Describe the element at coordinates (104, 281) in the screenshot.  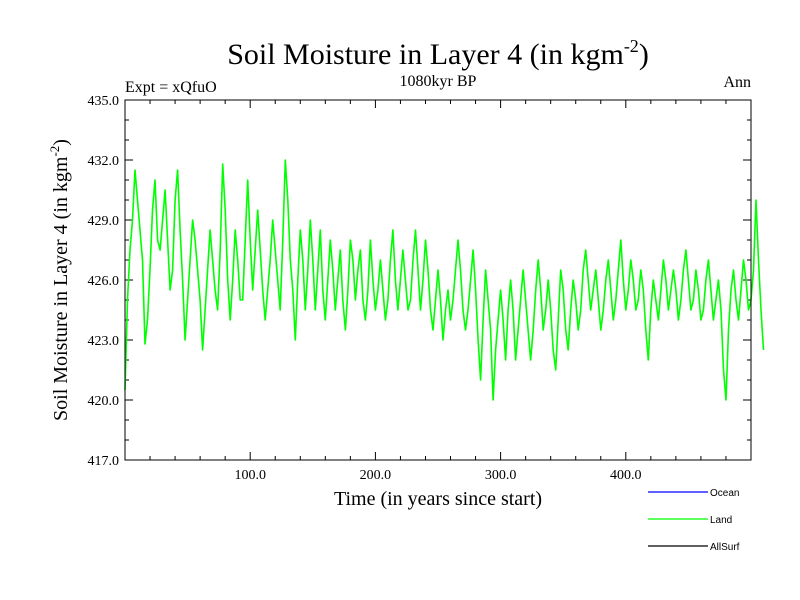
I see `y-tick-label: 426.0` at that location.